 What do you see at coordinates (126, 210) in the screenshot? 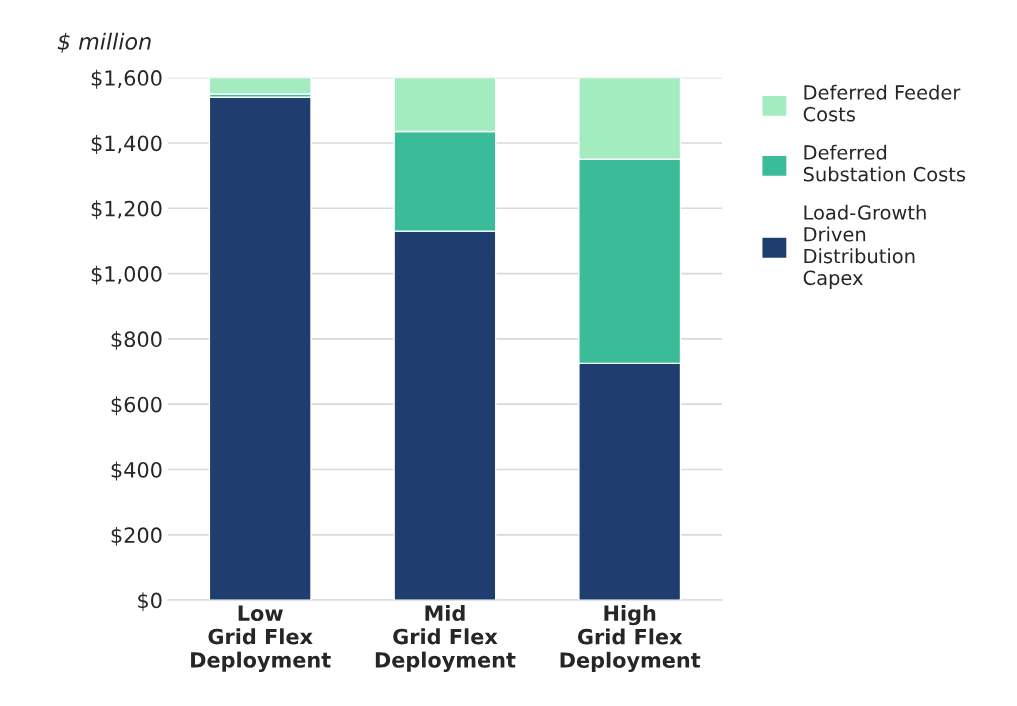
I see `y-tick-label: $1,200` at bounding box center [126, 210].